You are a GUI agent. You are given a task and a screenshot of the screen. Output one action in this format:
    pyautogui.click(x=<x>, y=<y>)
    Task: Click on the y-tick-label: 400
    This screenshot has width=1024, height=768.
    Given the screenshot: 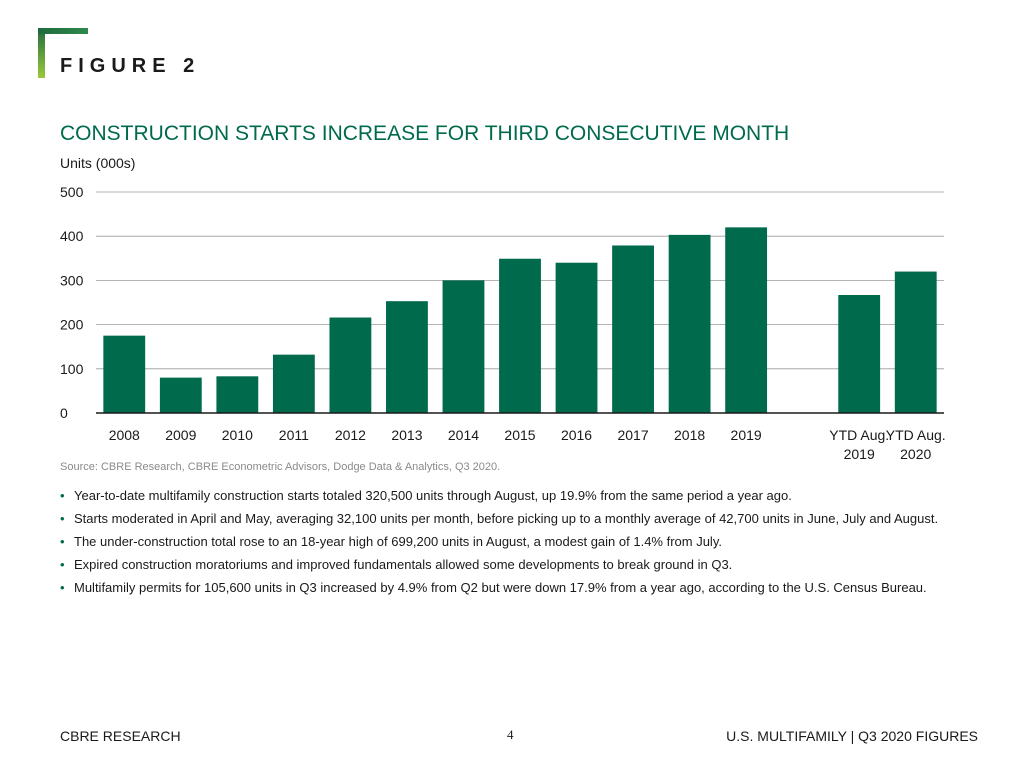 What is the action you would take?
    pyautogui.click(x=72, y=236)
    